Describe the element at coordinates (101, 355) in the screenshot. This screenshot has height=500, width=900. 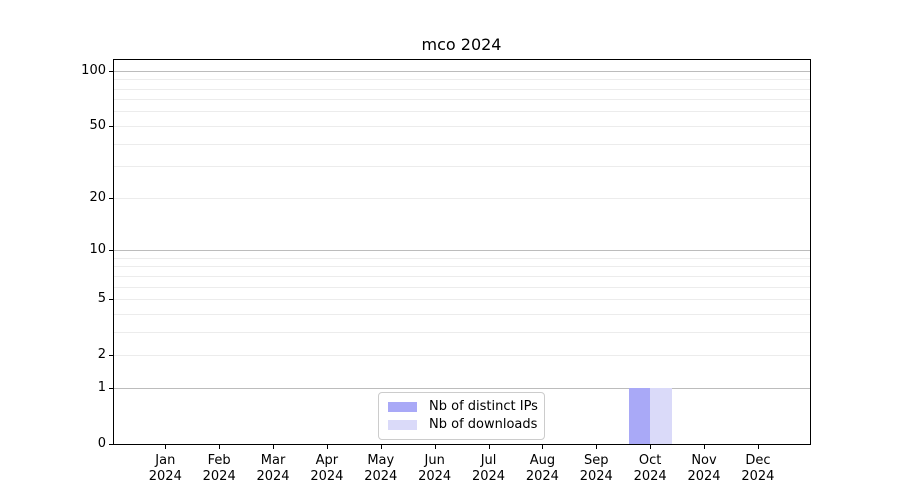
I see `y-tick-label: 2` at that location.